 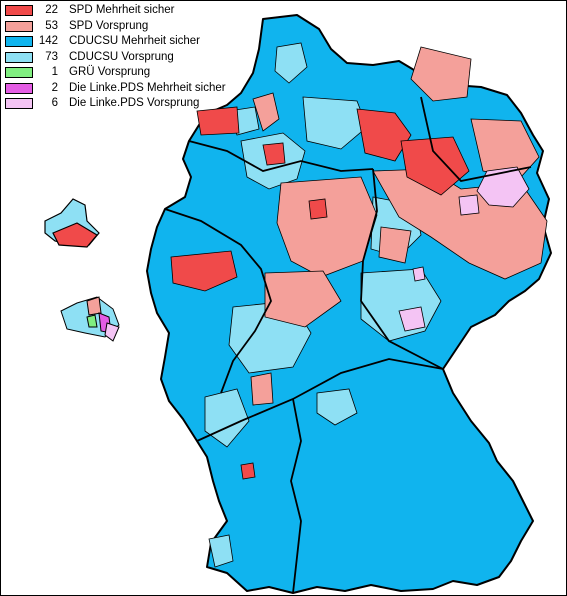 I want to click on border-south, so click(x=320, y=400).